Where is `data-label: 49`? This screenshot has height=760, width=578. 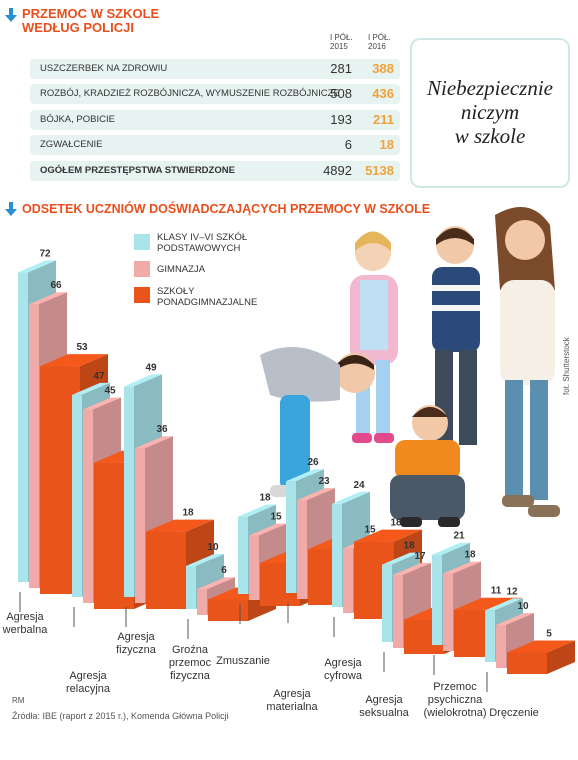 data-label: 49 is located at coordinates (151, 367).